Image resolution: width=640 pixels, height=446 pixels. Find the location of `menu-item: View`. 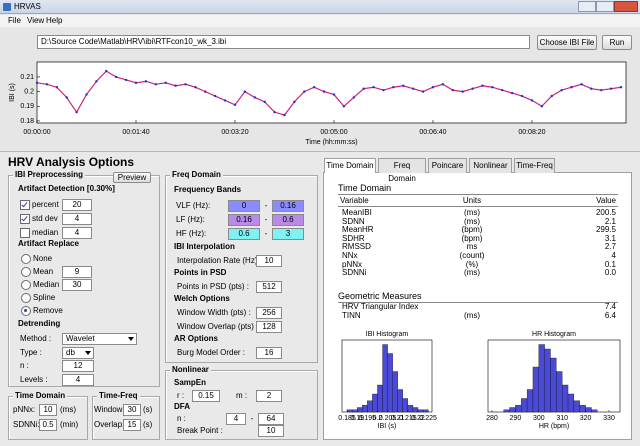

menu-item: View is located at coordinates (36, 20).